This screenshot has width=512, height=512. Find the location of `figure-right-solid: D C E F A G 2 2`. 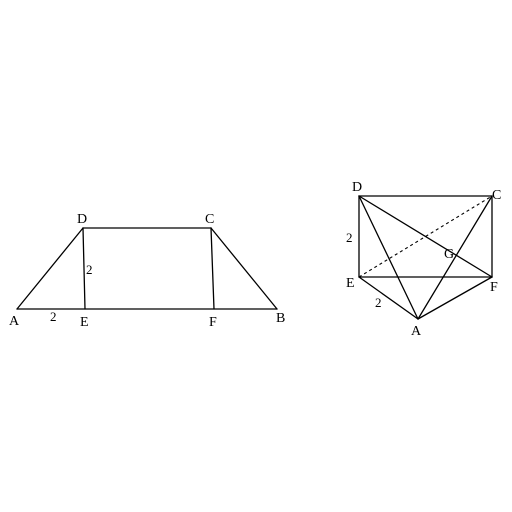

figure-right-solid: D C E F A G 2 2 is located at coordinates (423, 259).